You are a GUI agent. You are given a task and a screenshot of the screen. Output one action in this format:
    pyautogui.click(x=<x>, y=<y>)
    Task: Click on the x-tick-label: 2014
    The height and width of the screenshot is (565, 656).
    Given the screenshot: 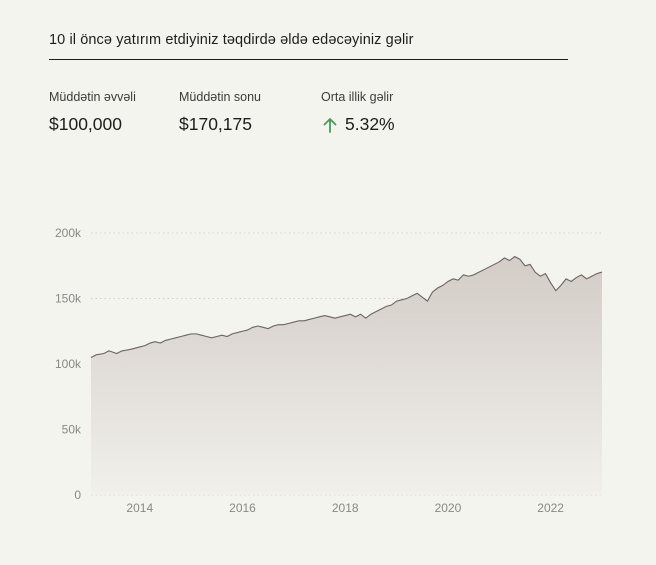 What is the action you would take?
    pyautogui.click(x=139, y=508)
    